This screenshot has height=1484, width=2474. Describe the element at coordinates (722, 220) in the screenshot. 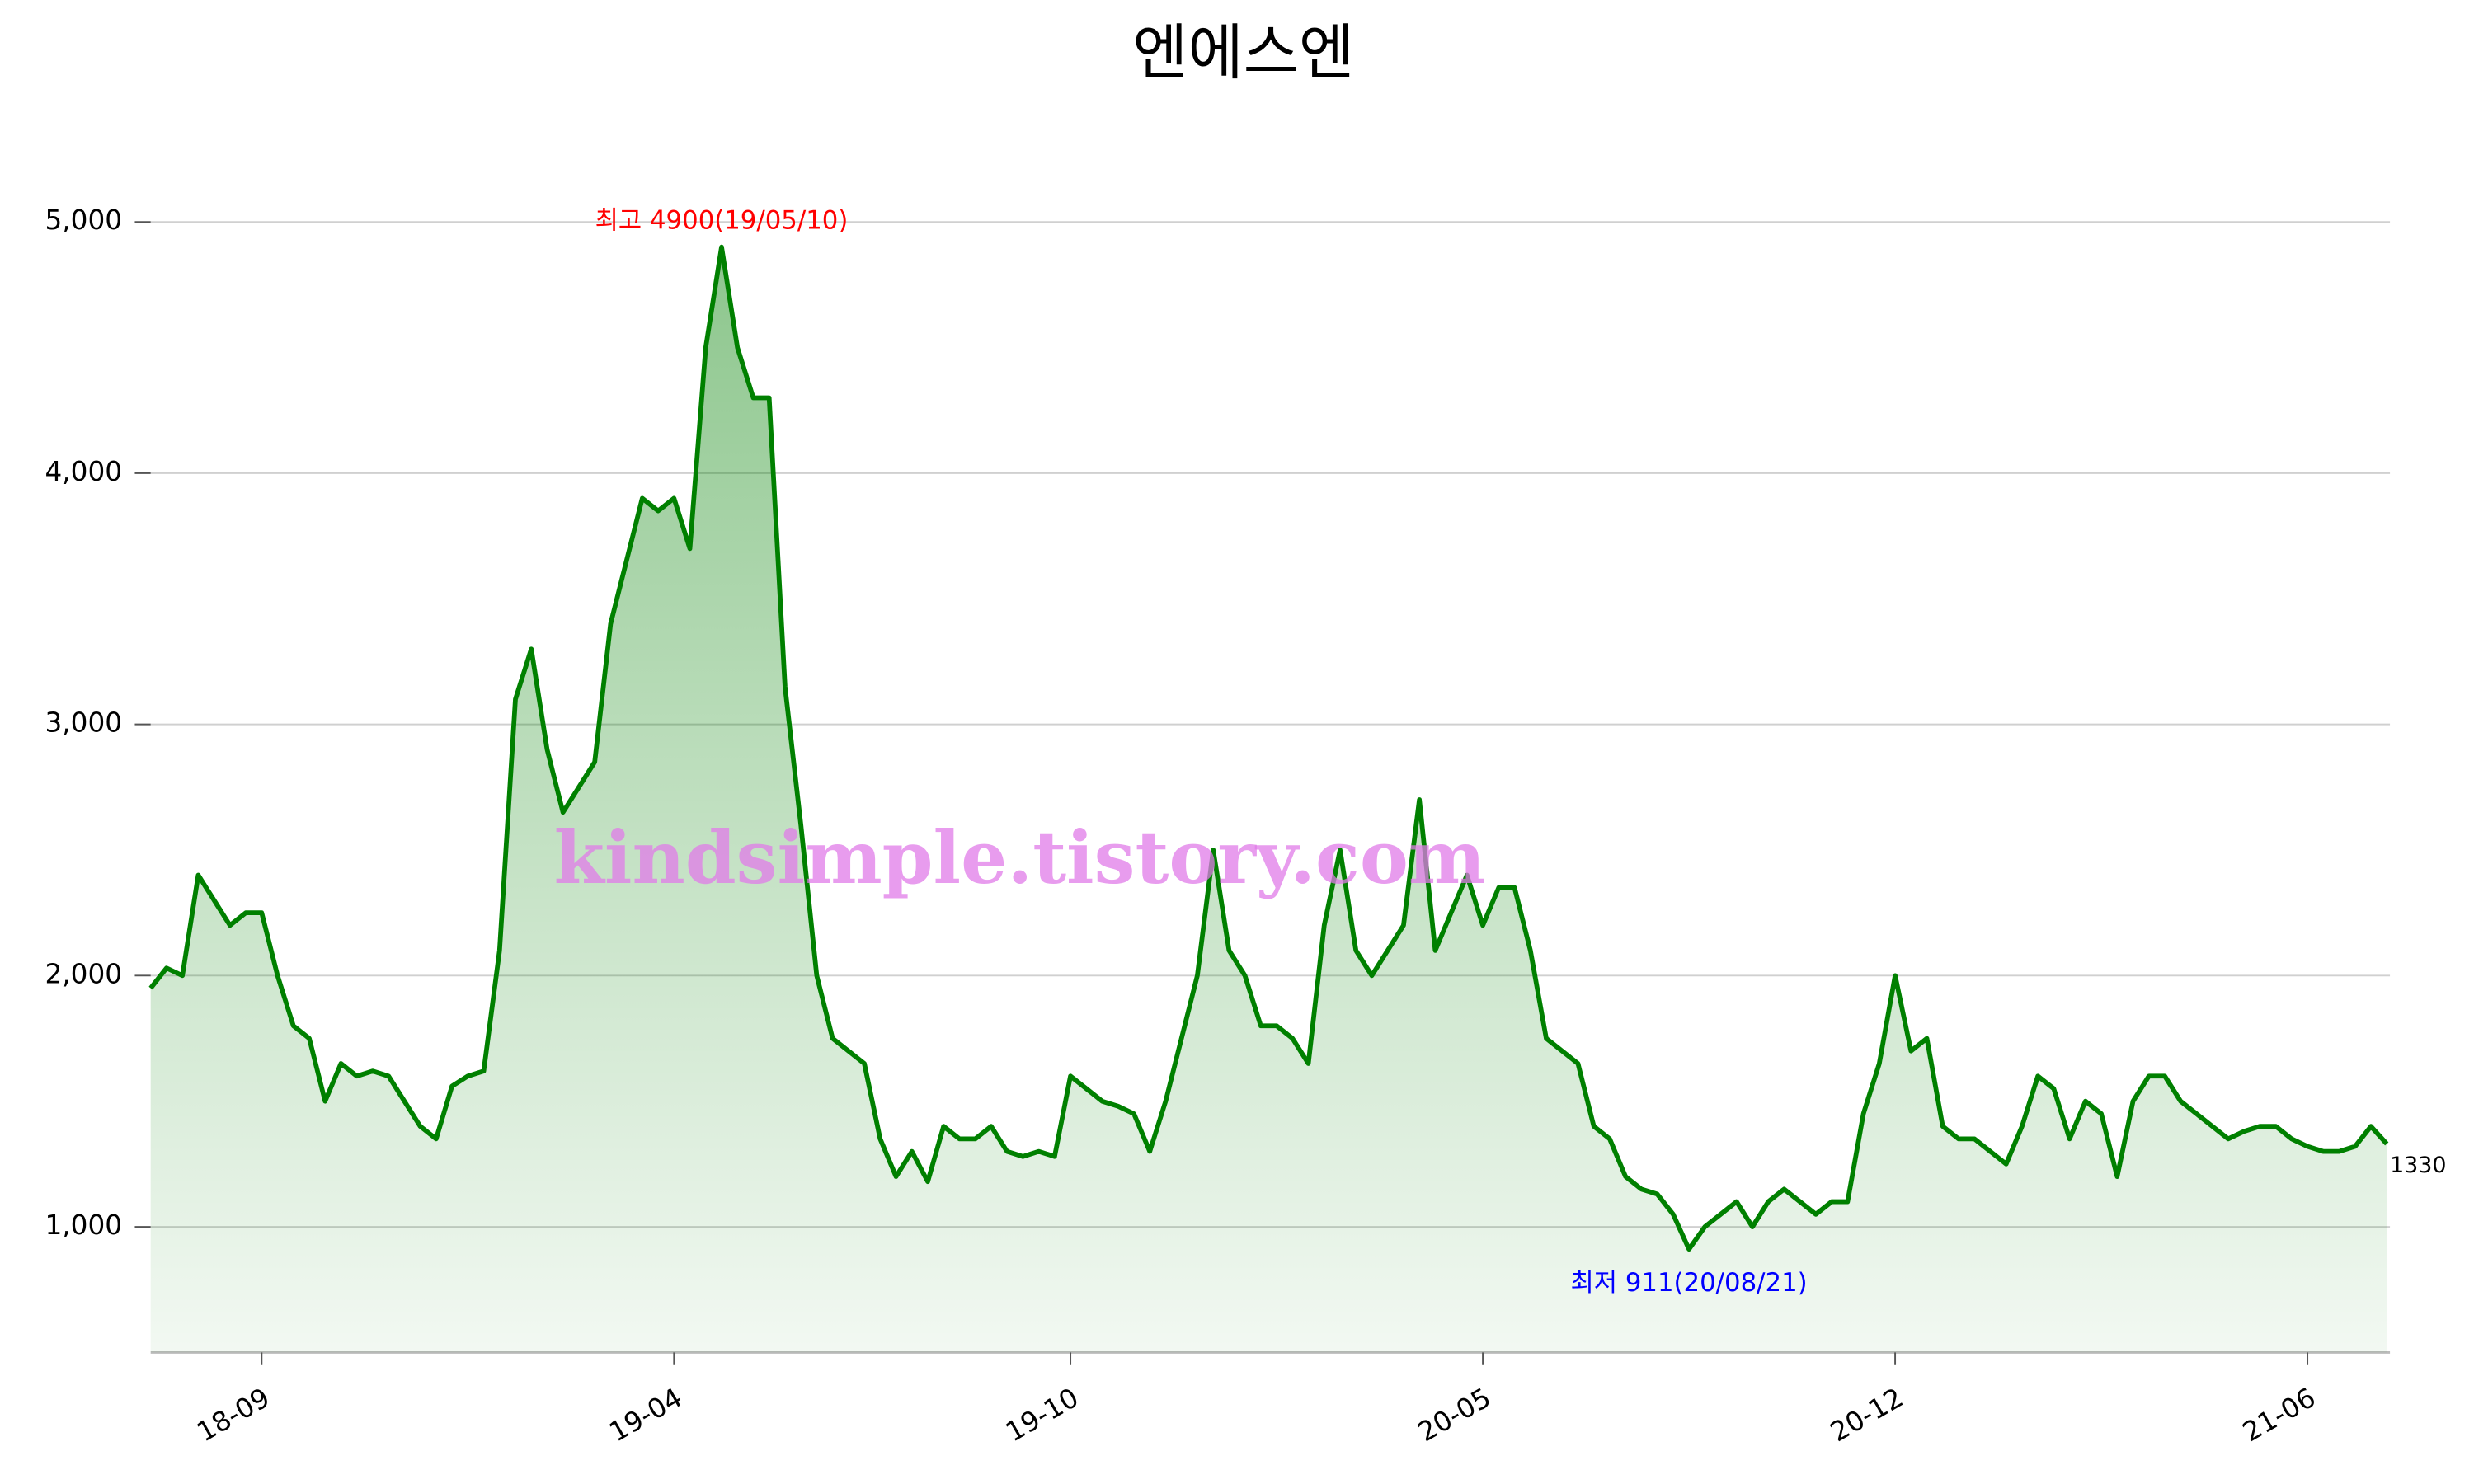

I see `max-annotation: 최고 4900(19/05/10)` at that location.